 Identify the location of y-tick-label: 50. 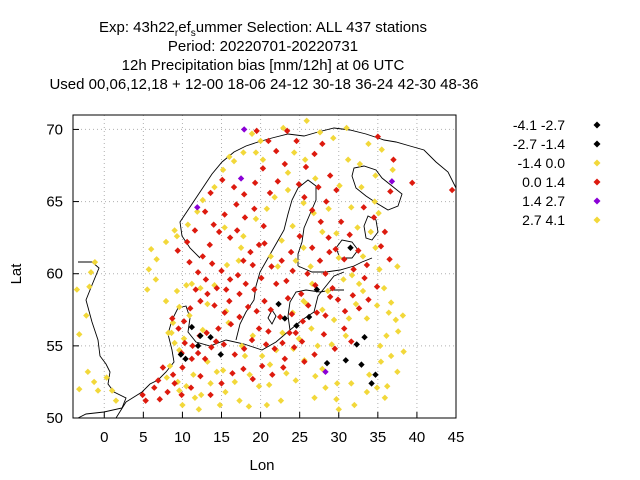
(54, 418).